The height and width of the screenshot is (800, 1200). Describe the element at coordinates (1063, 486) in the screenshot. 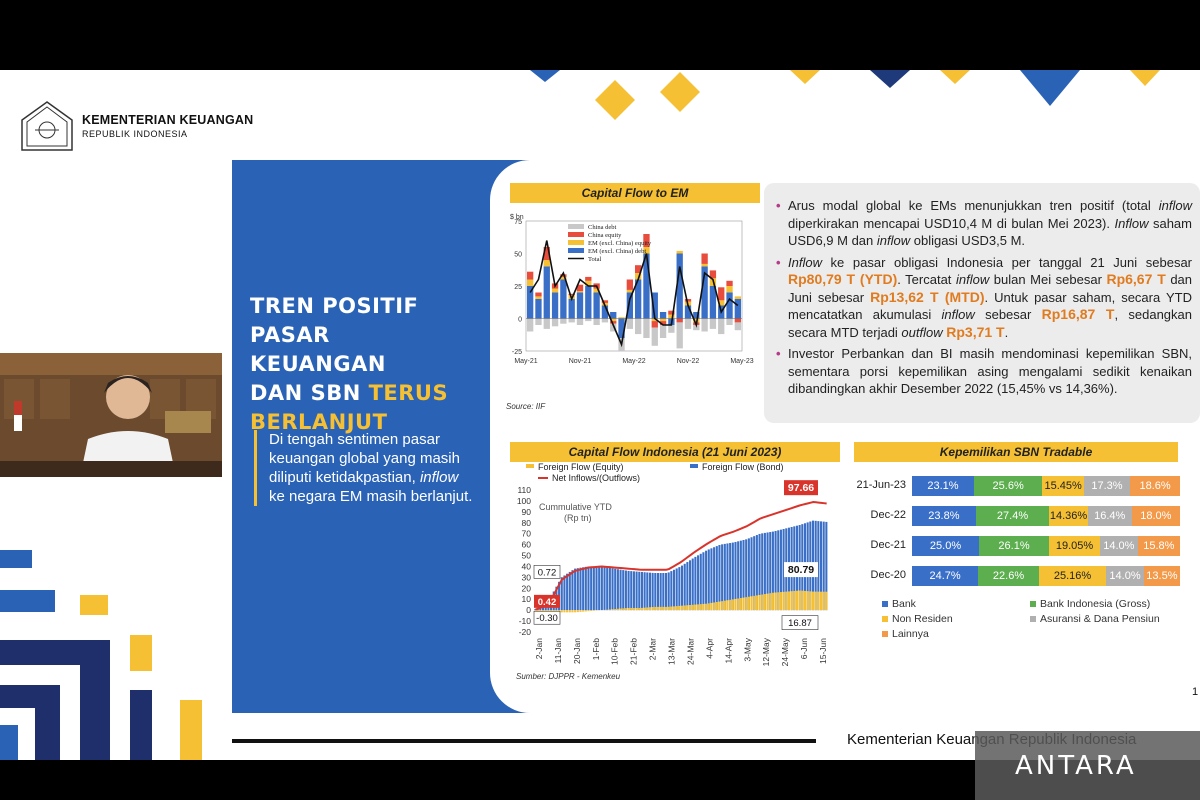

I see `sbn-segment: 15.45%` at that location.